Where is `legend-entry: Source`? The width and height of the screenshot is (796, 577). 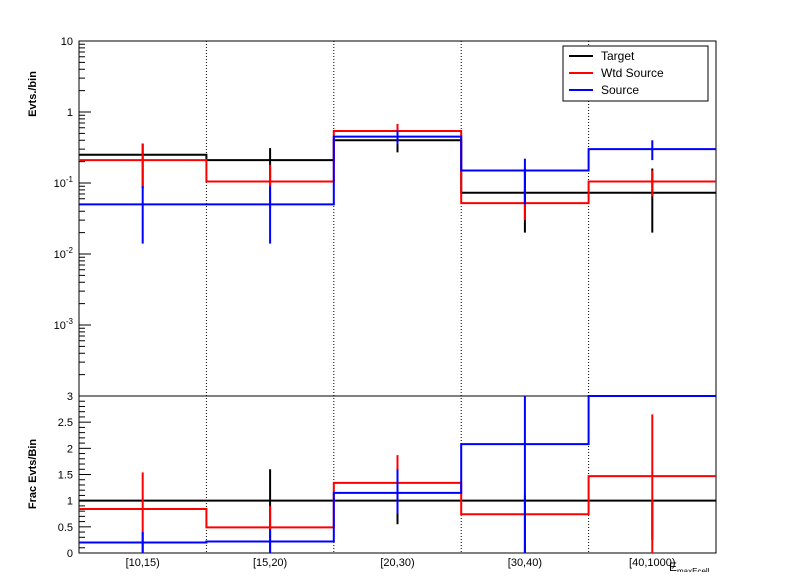
legend-entry: Source is located at coordinates (620, 90).